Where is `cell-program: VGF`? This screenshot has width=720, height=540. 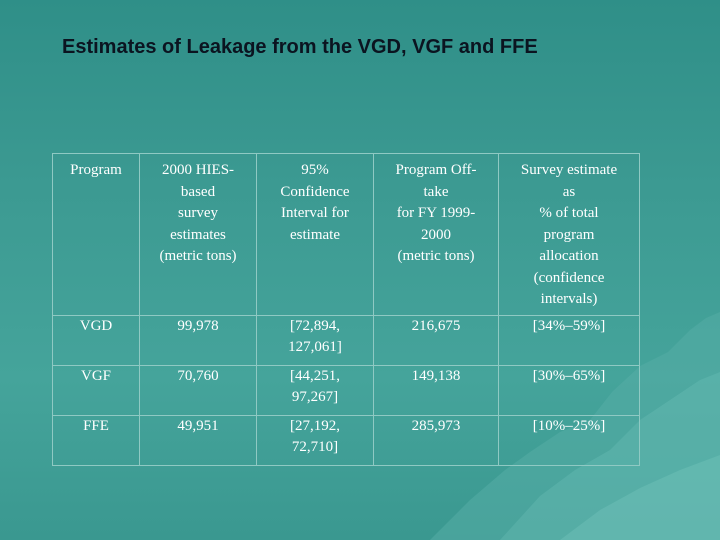 cell-program: VGF is located at coordinates (96, 390).